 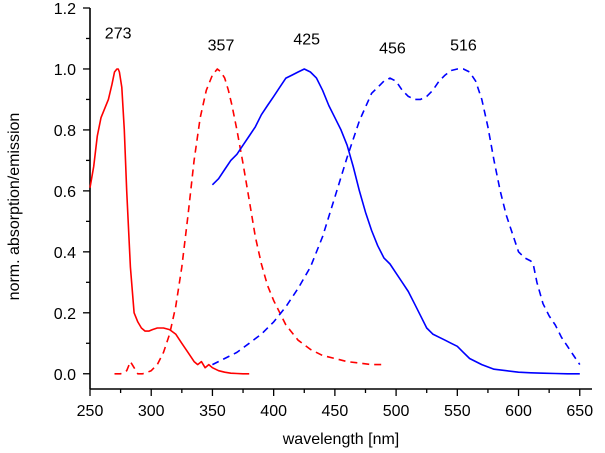 I want to click on x-tick-label: 650, so click(x=579, y=411).